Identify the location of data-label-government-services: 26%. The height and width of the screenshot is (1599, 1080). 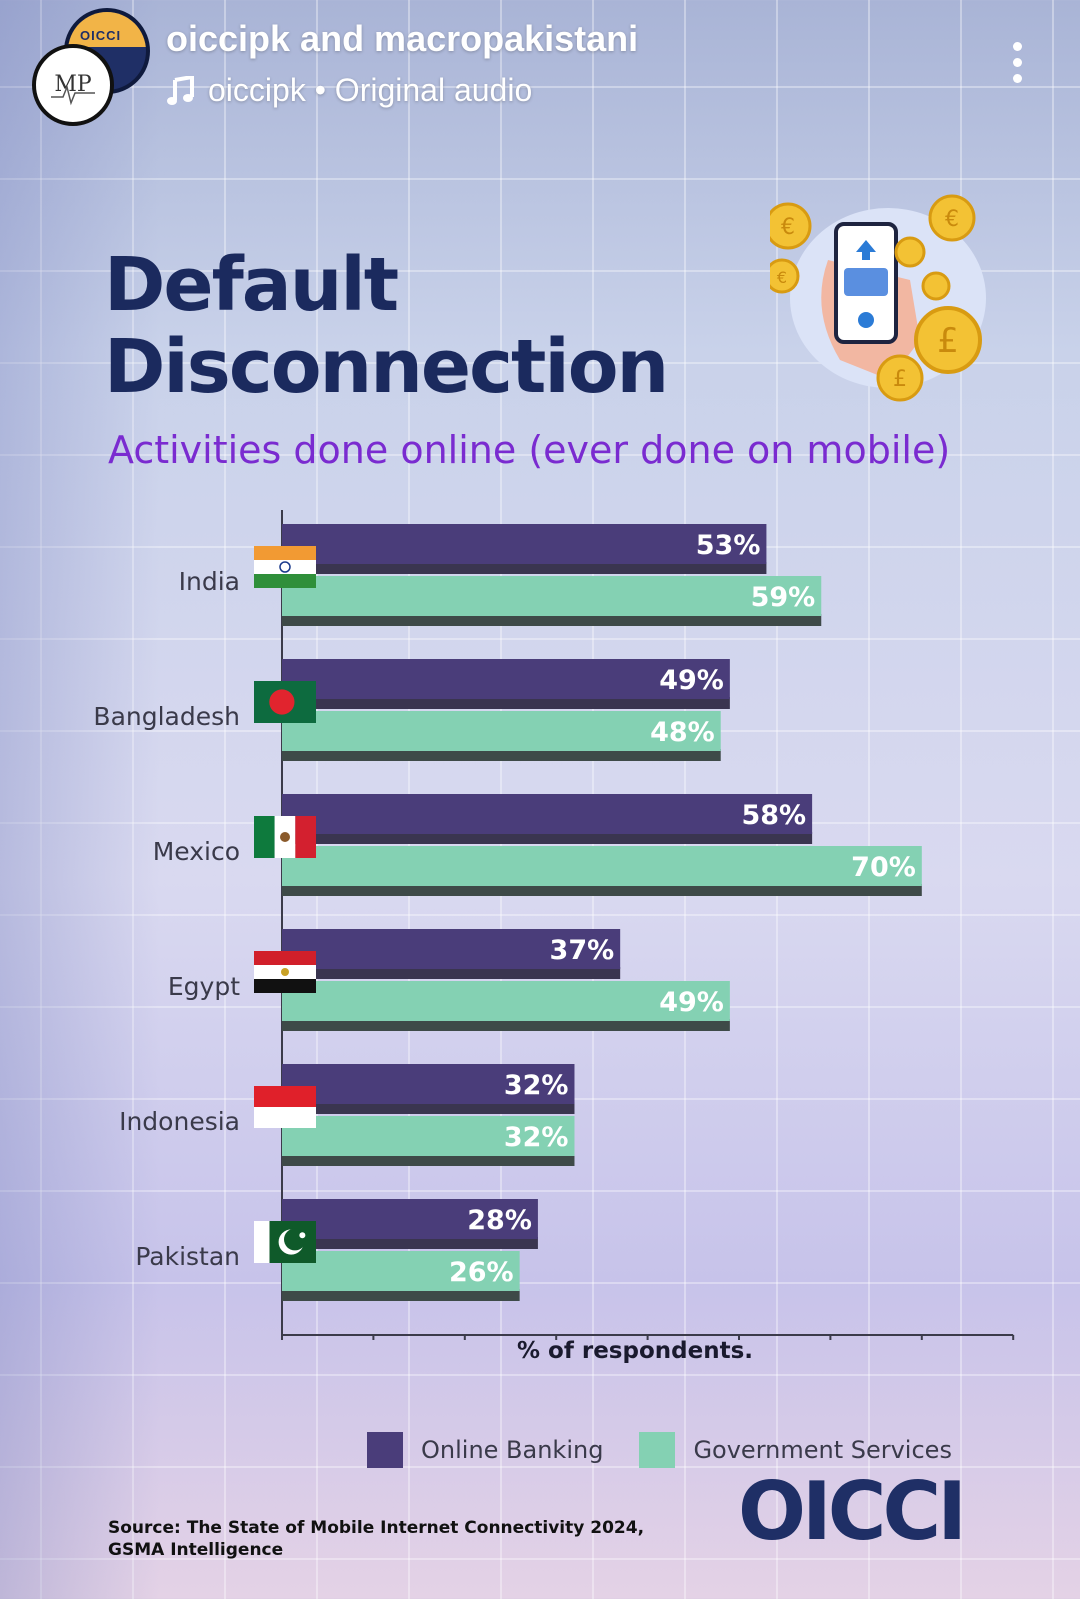
(481, 1272).